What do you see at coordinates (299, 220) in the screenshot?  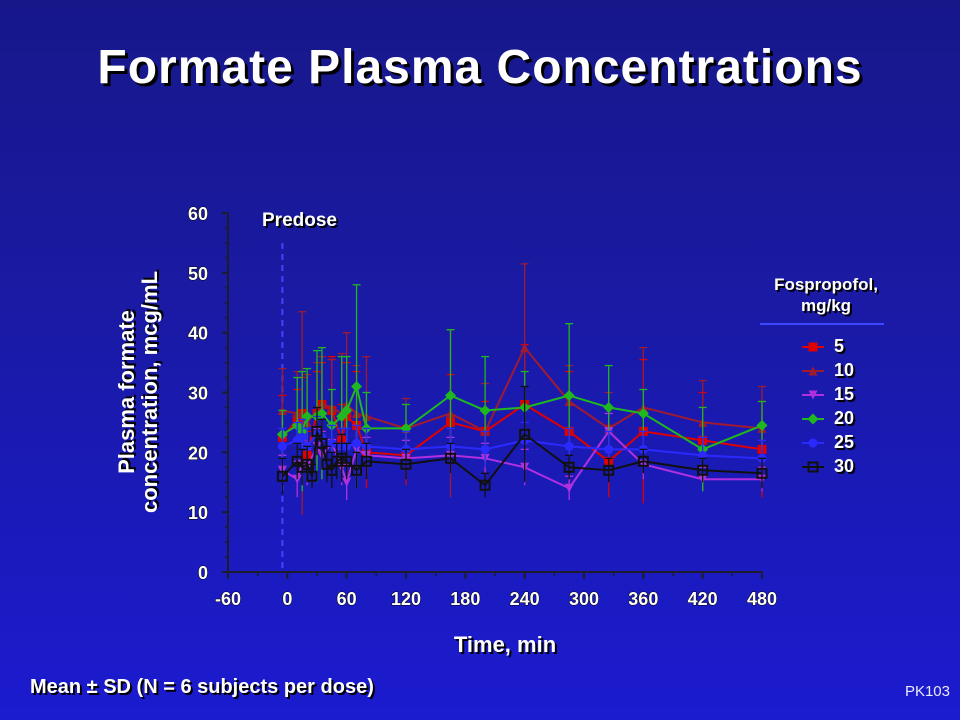 I see `predose-annotation: Predose` at bounding box center [299, 220].